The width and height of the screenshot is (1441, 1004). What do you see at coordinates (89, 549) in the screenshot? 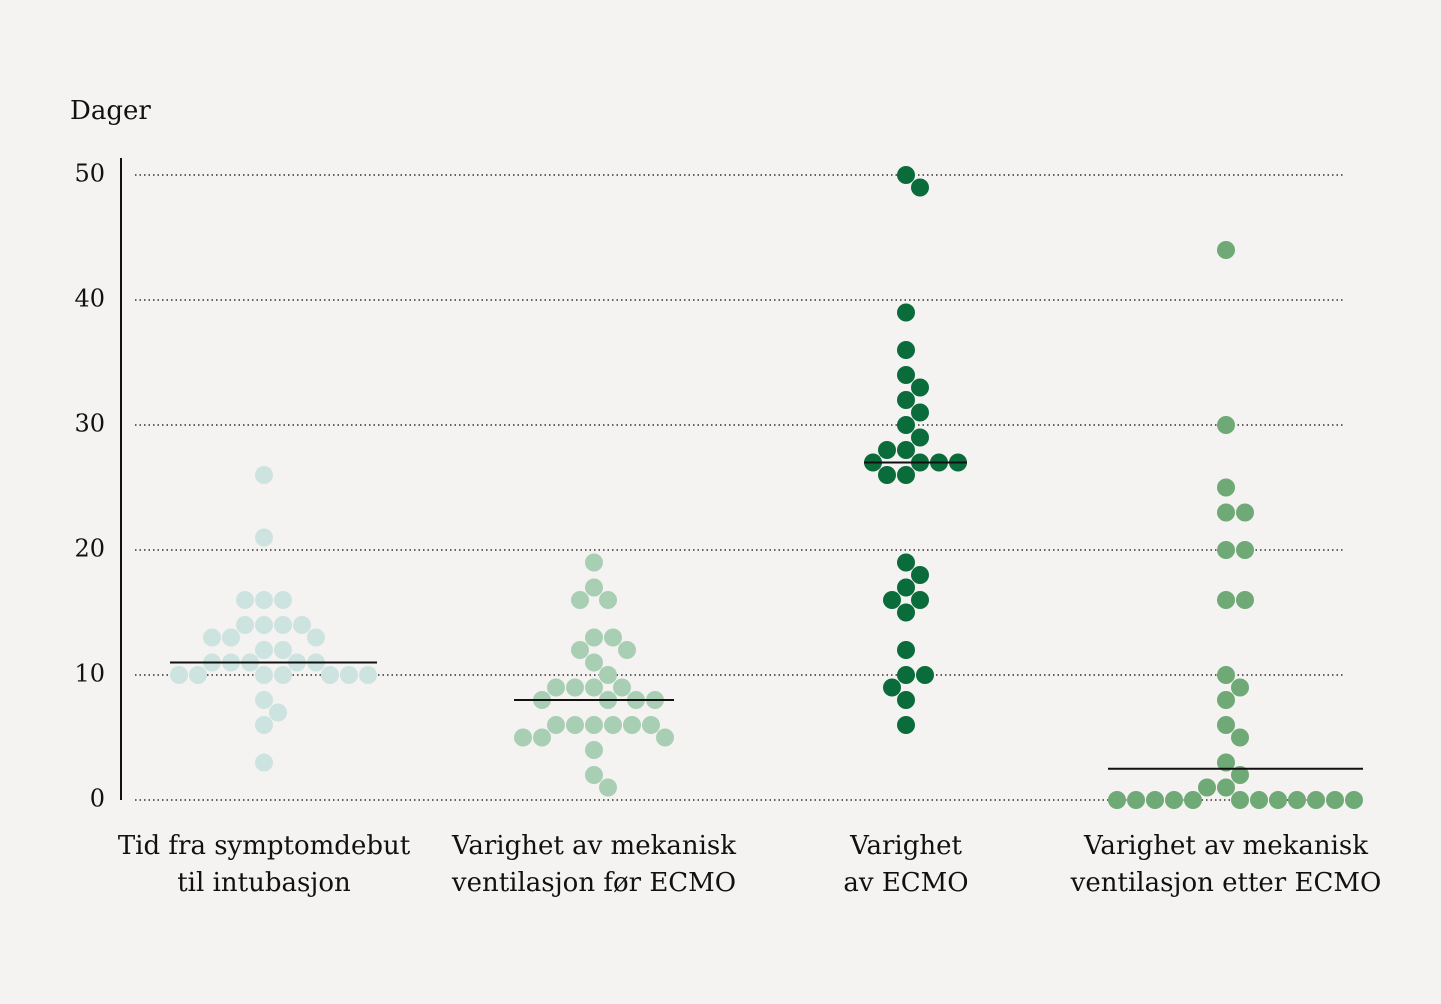
I see `y-tick-label: 20` at bounding box center [89, 549].